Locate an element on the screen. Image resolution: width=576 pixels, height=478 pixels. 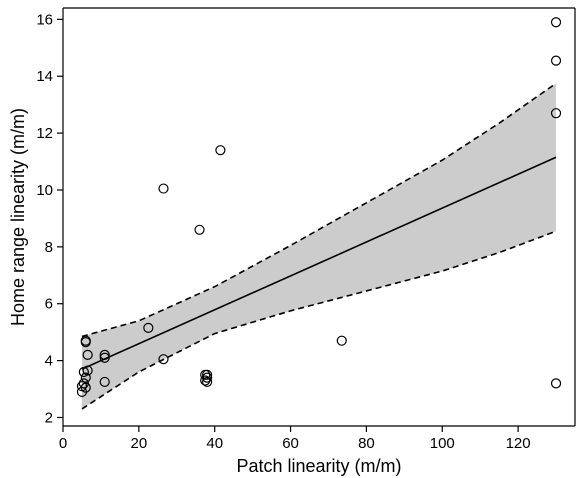
x-tick-label: 0 is located at coordinates (63, 443).